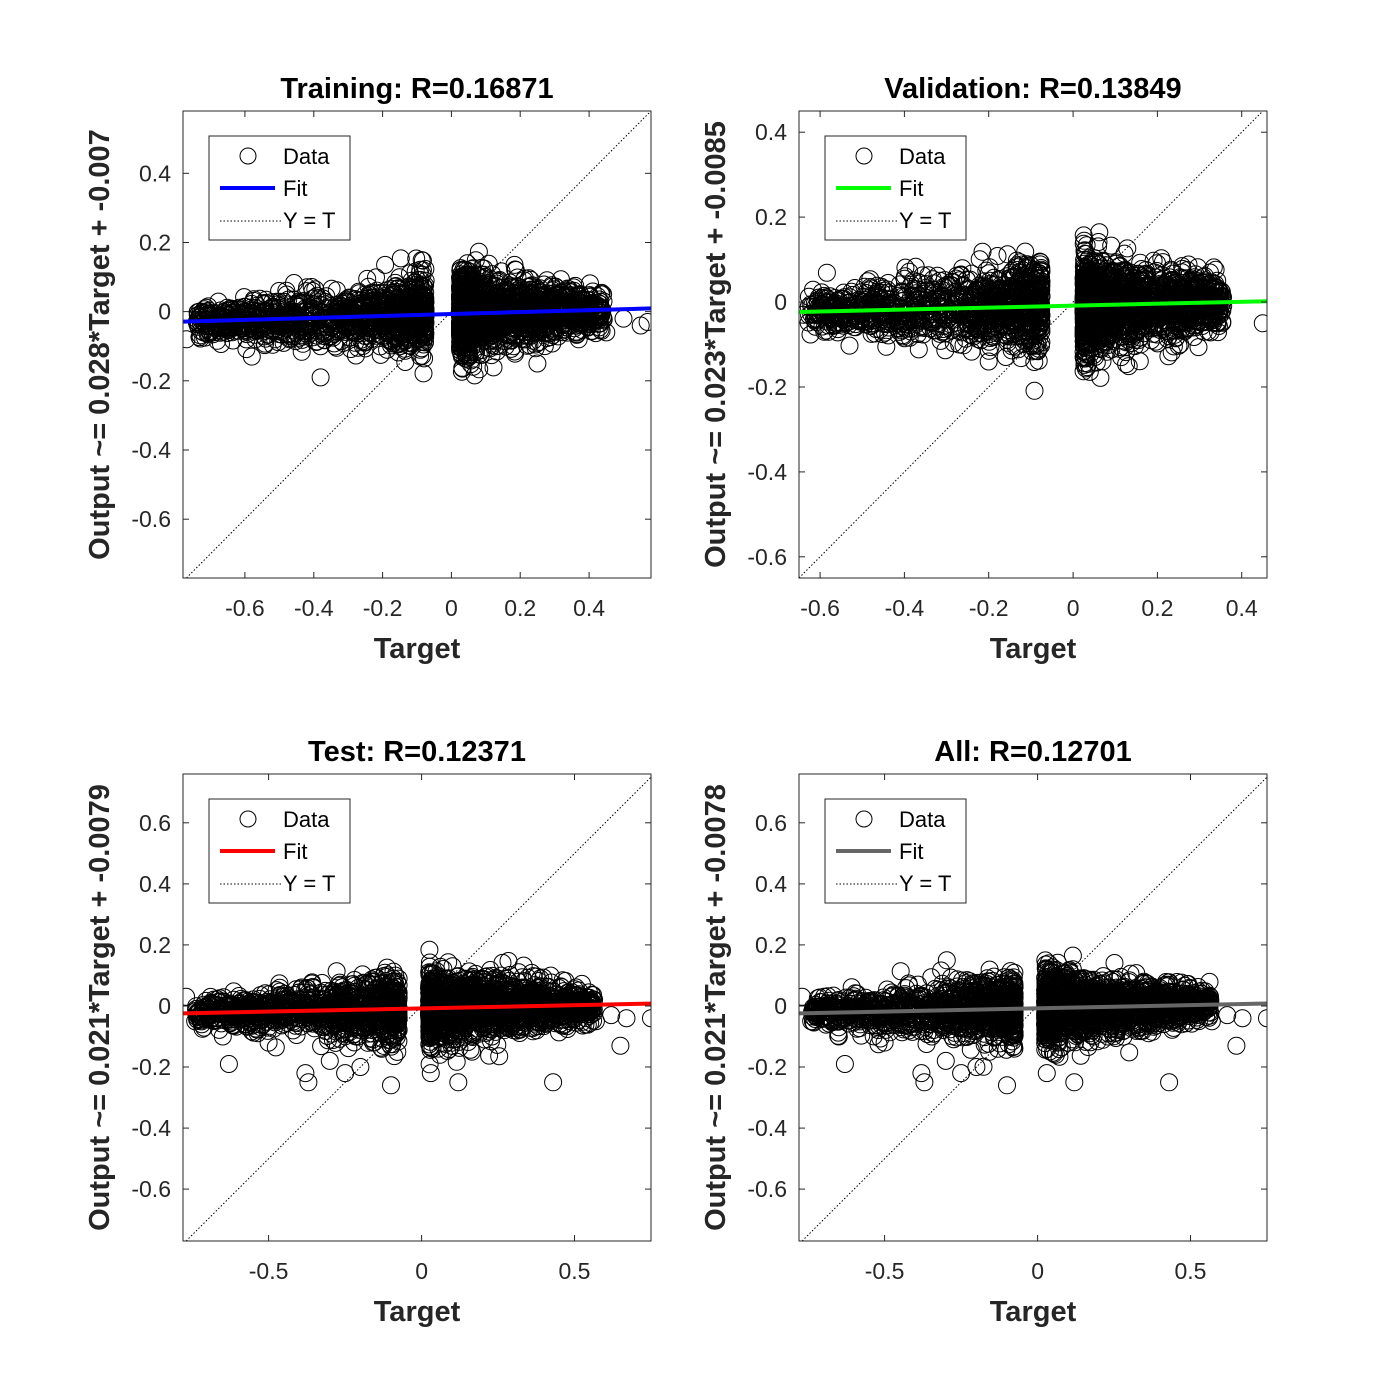 The height and width of the screenshot is (1400, 1400). What do you see at coordinates (451, 608) in the screenshot?
I see `x-tick-label: 0` at bounding box center [451, 608].